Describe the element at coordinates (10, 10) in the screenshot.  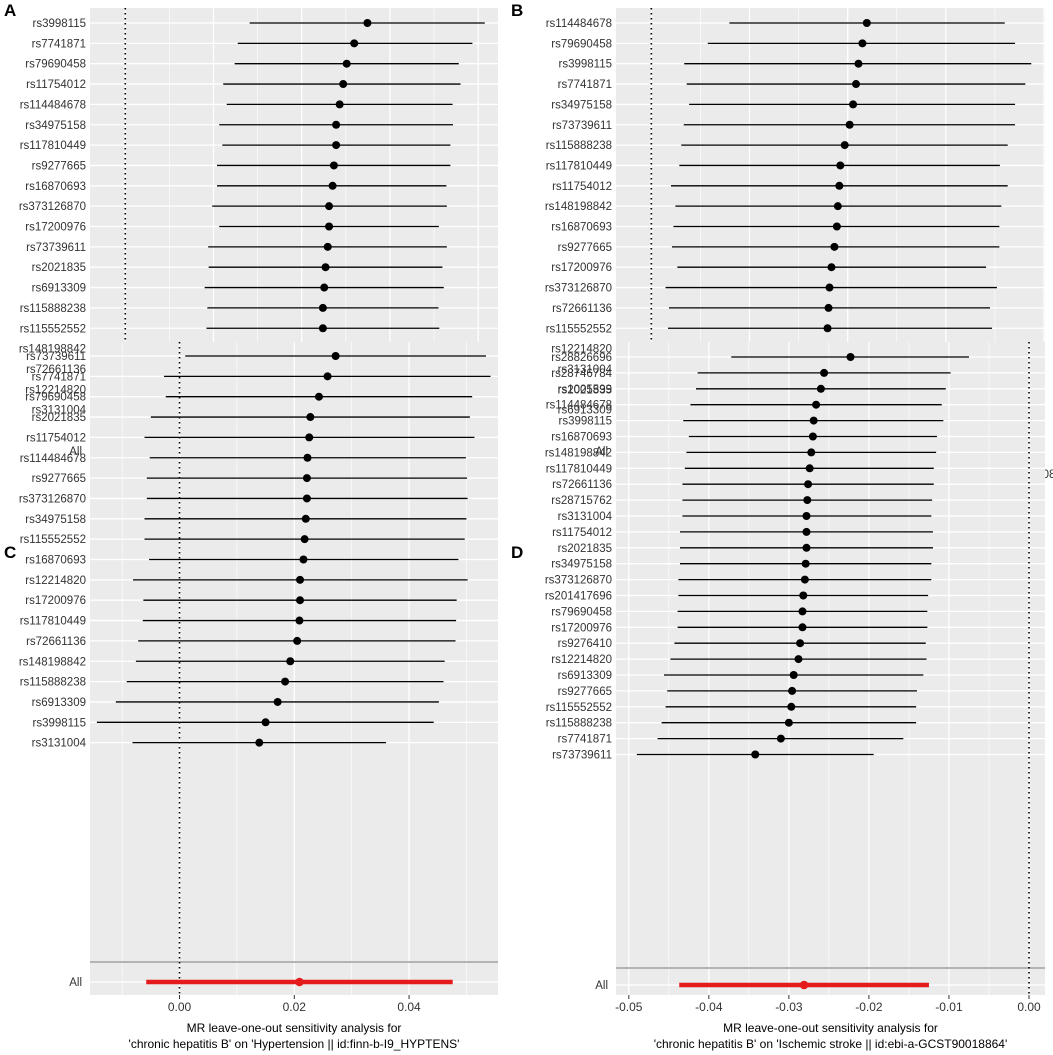
I see `panel-letter: A` at that location.